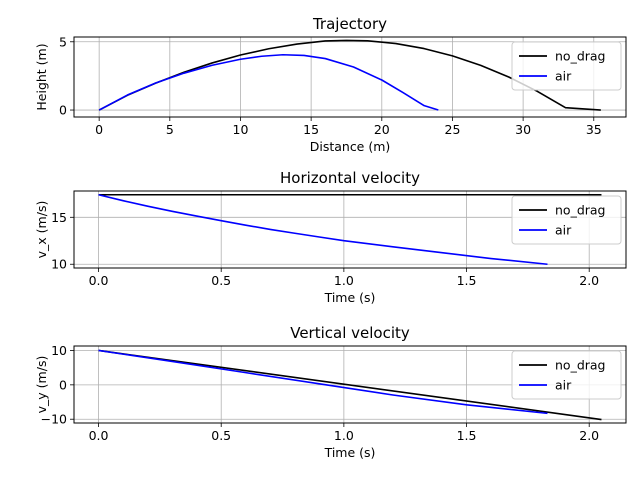 The width and height of the screenshot is (640, 480). Describe the element at coordinates (350, 333) in the screenshot. I see `chart-title: Vertical velocity` at that location.